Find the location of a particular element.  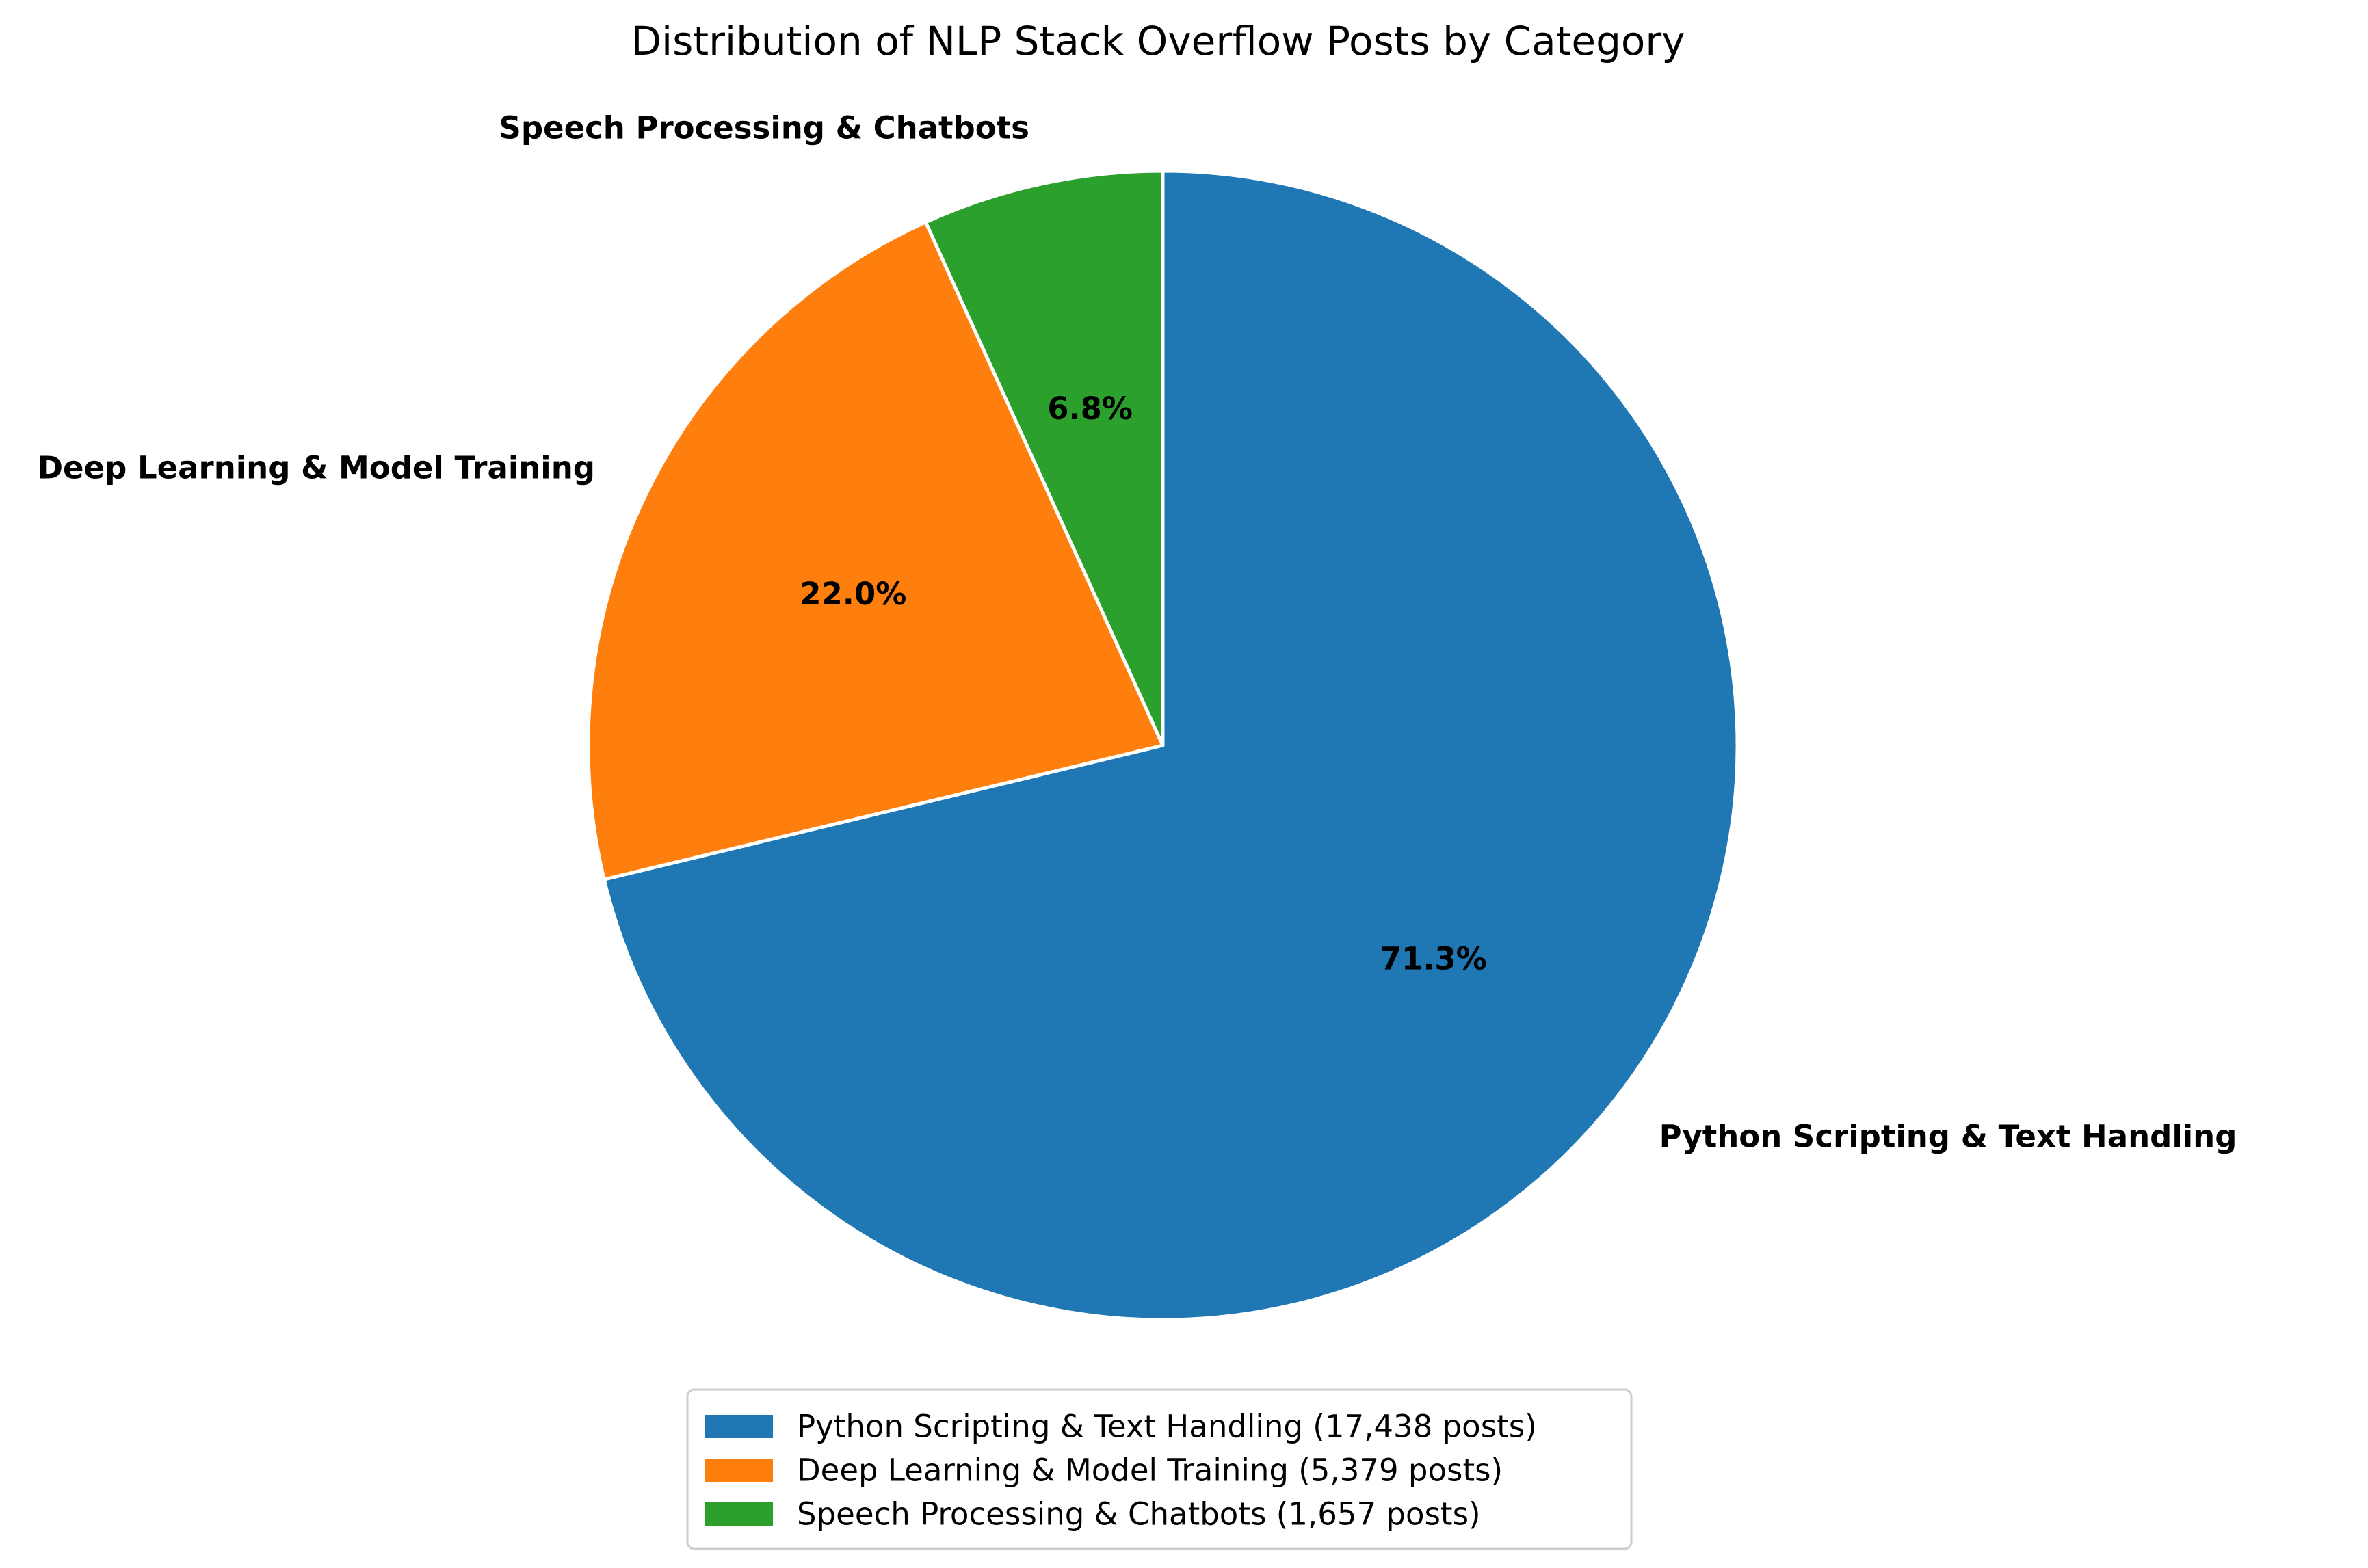

legend-swatch-python-scripting-and-text-handling is located at coordinates (739, 1426).